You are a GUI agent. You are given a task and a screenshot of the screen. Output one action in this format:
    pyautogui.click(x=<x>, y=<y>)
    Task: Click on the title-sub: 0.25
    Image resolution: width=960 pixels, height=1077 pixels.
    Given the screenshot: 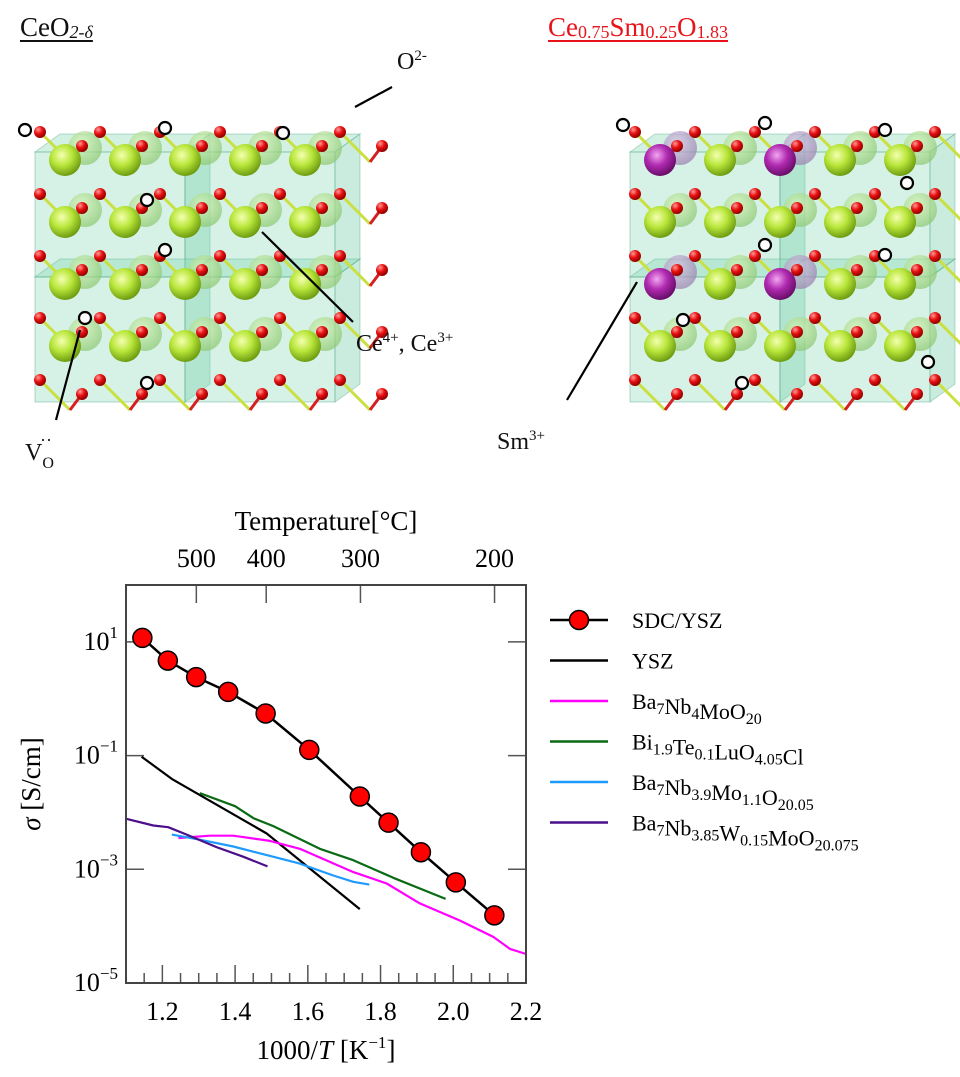 What is the action you would take?
    pyautogui.click(x=661, y=32)
    